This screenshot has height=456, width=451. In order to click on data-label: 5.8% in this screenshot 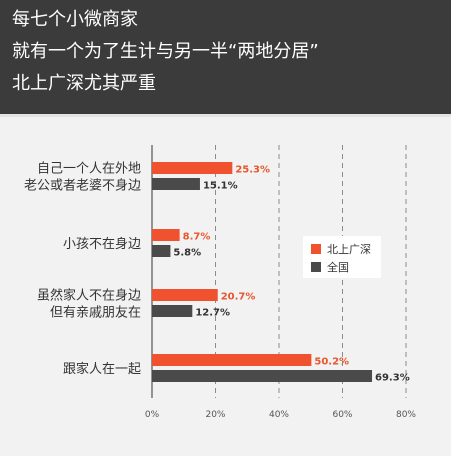, I will do `click(187, 253)`.